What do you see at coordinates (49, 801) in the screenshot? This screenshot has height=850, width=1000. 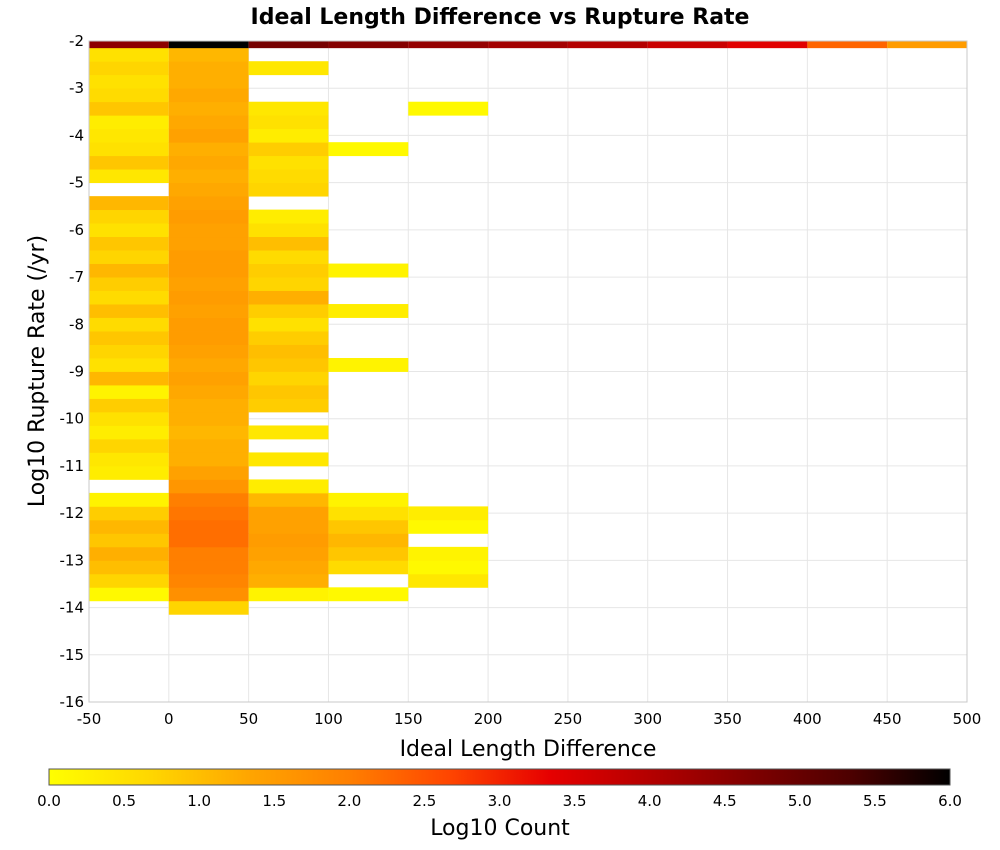 I see `colorbar-tick-label: 0.0` at bounding box center [49, 801].